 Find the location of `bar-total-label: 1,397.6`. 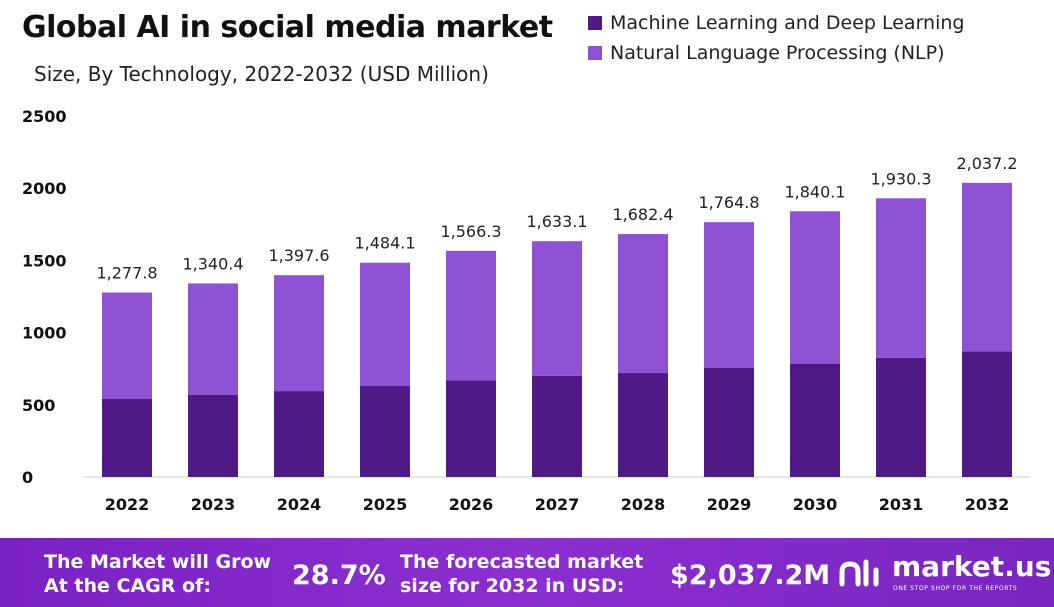

bar-total-label: 1,397.6 is located at coordinates (298, 255).